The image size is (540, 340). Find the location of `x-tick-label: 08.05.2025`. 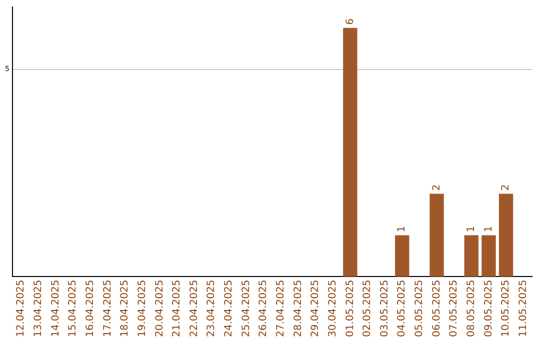

x-tick-label: 08.05.2025 is located at coordinates (471, 309).